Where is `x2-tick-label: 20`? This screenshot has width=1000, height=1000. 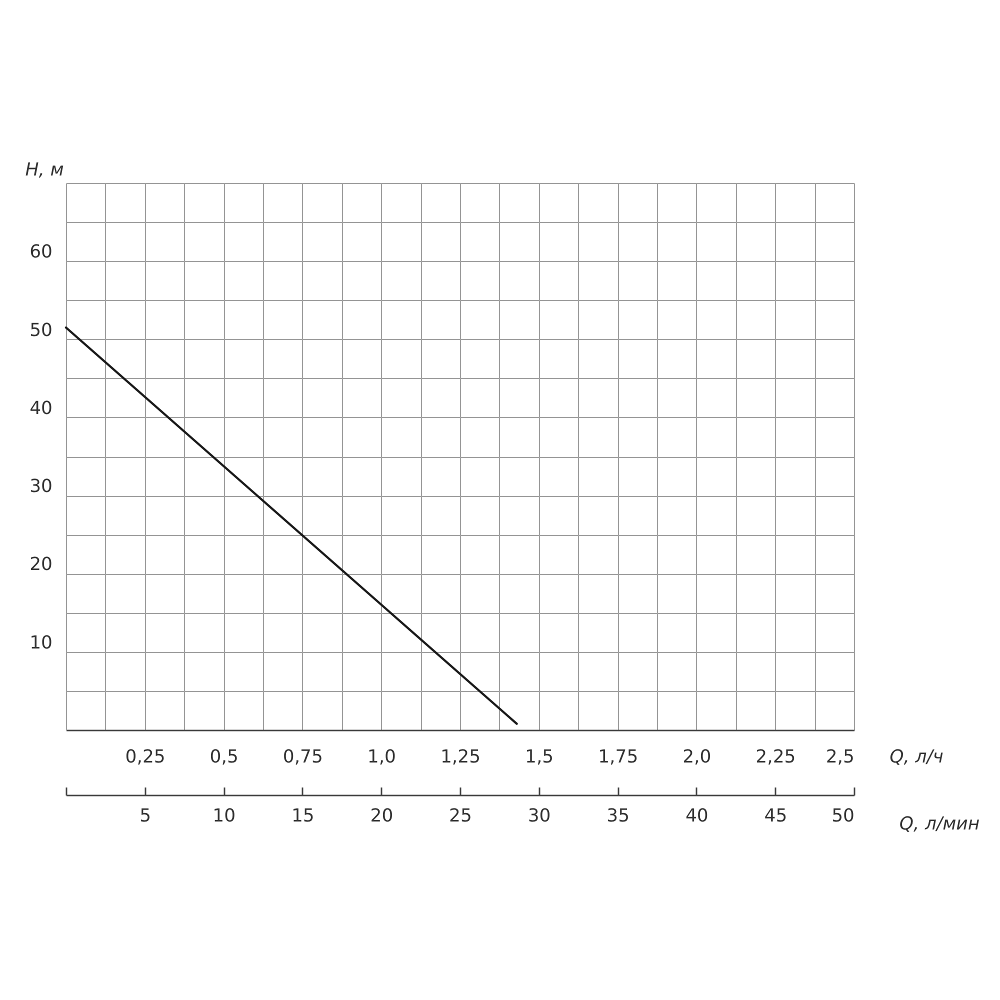
x2-tick-label: 20 is located at coordinates (382, 816).